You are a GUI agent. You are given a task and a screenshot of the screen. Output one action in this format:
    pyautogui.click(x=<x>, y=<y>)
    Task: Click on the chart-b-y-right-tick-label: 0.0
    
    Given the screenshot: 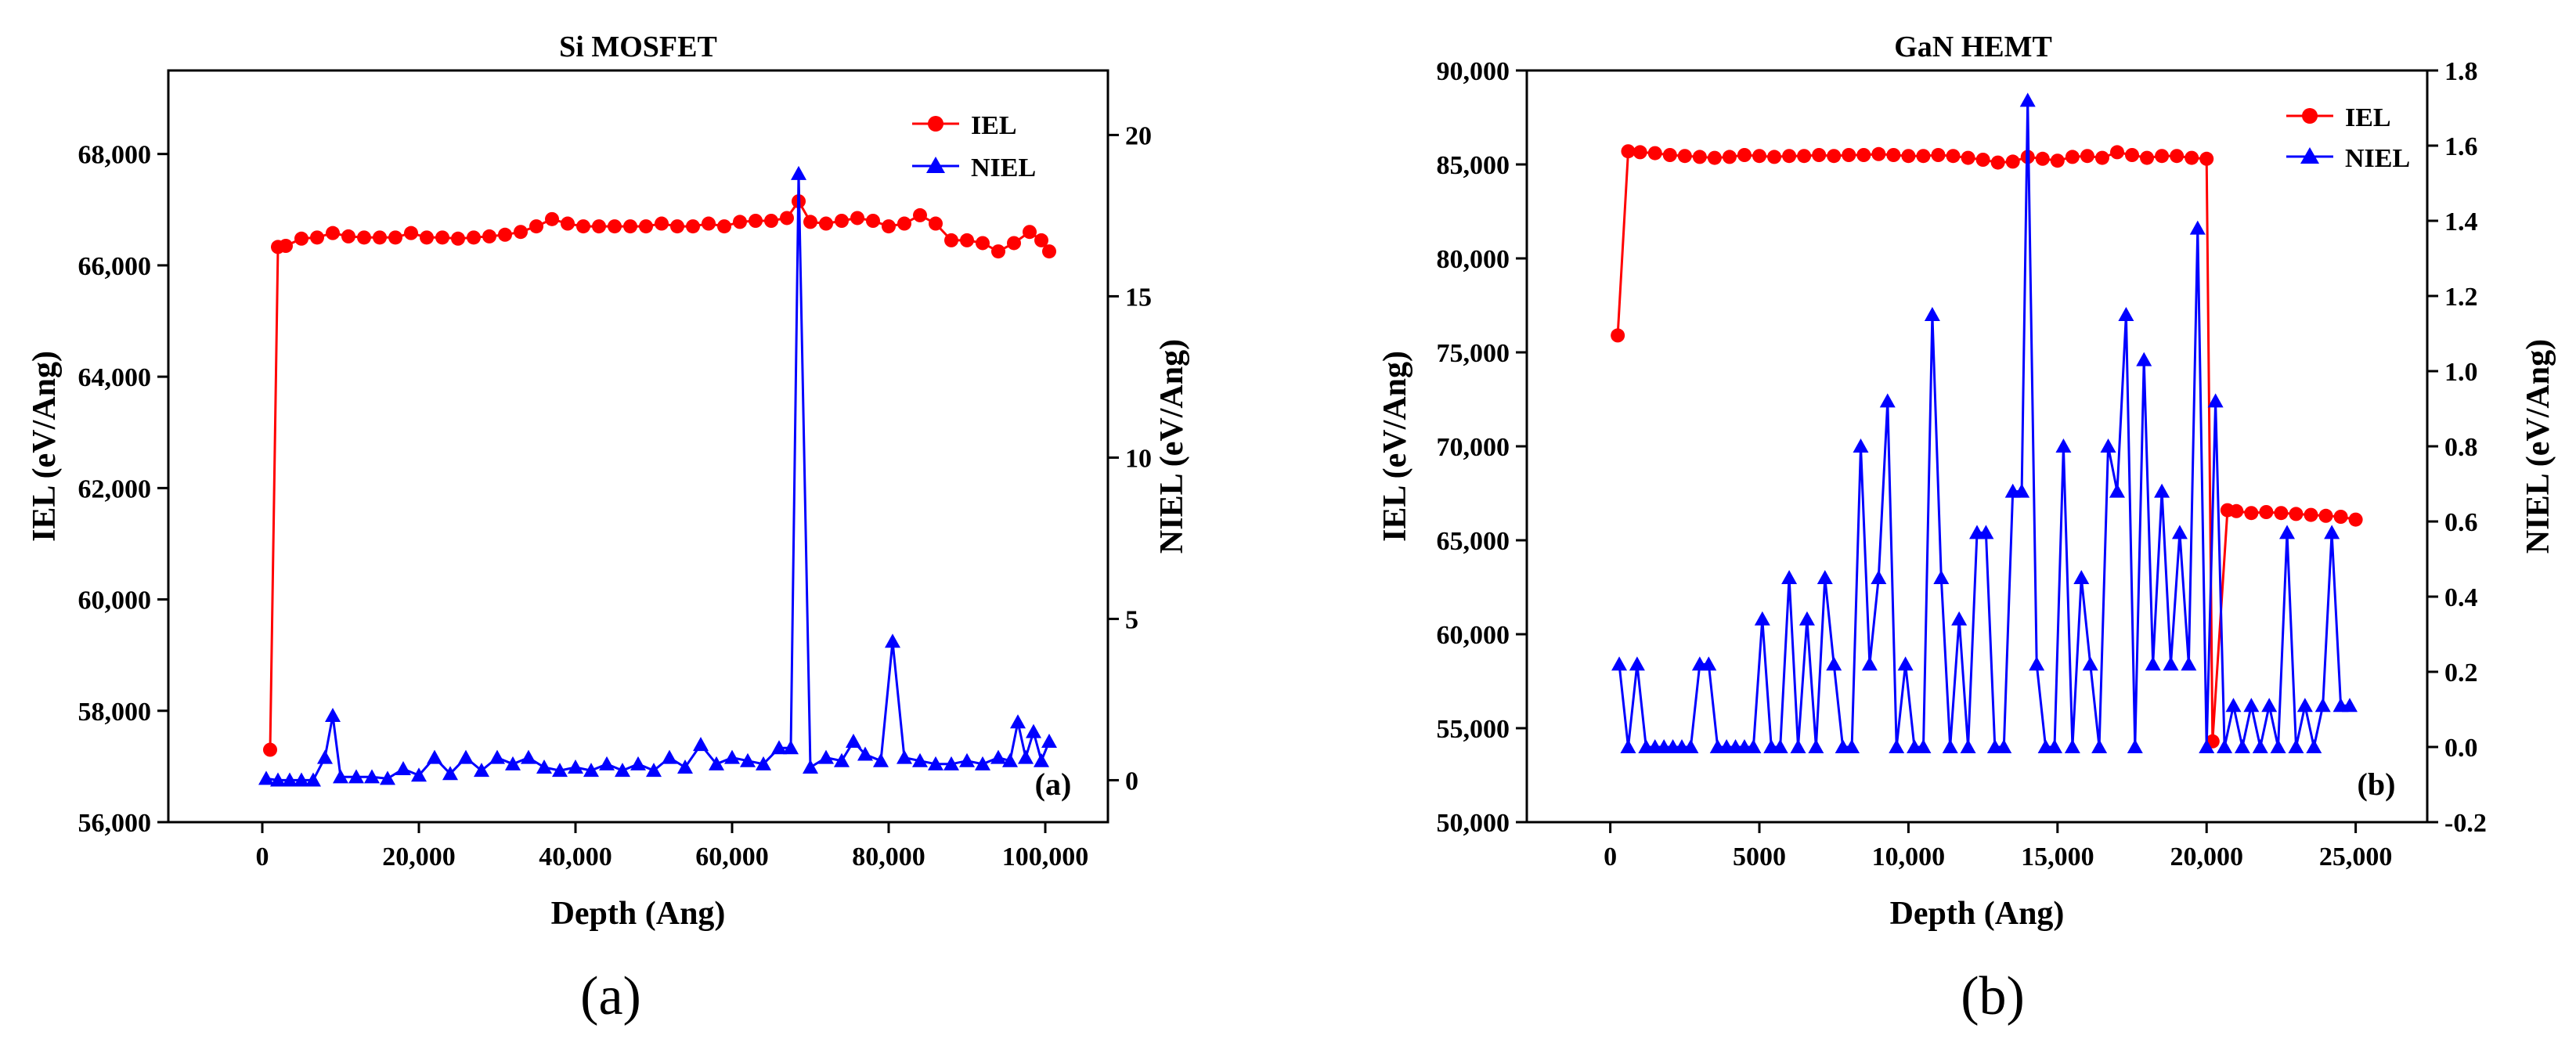 What is the action you would take?
    pyautogui.click(x=2461, y=748)
    